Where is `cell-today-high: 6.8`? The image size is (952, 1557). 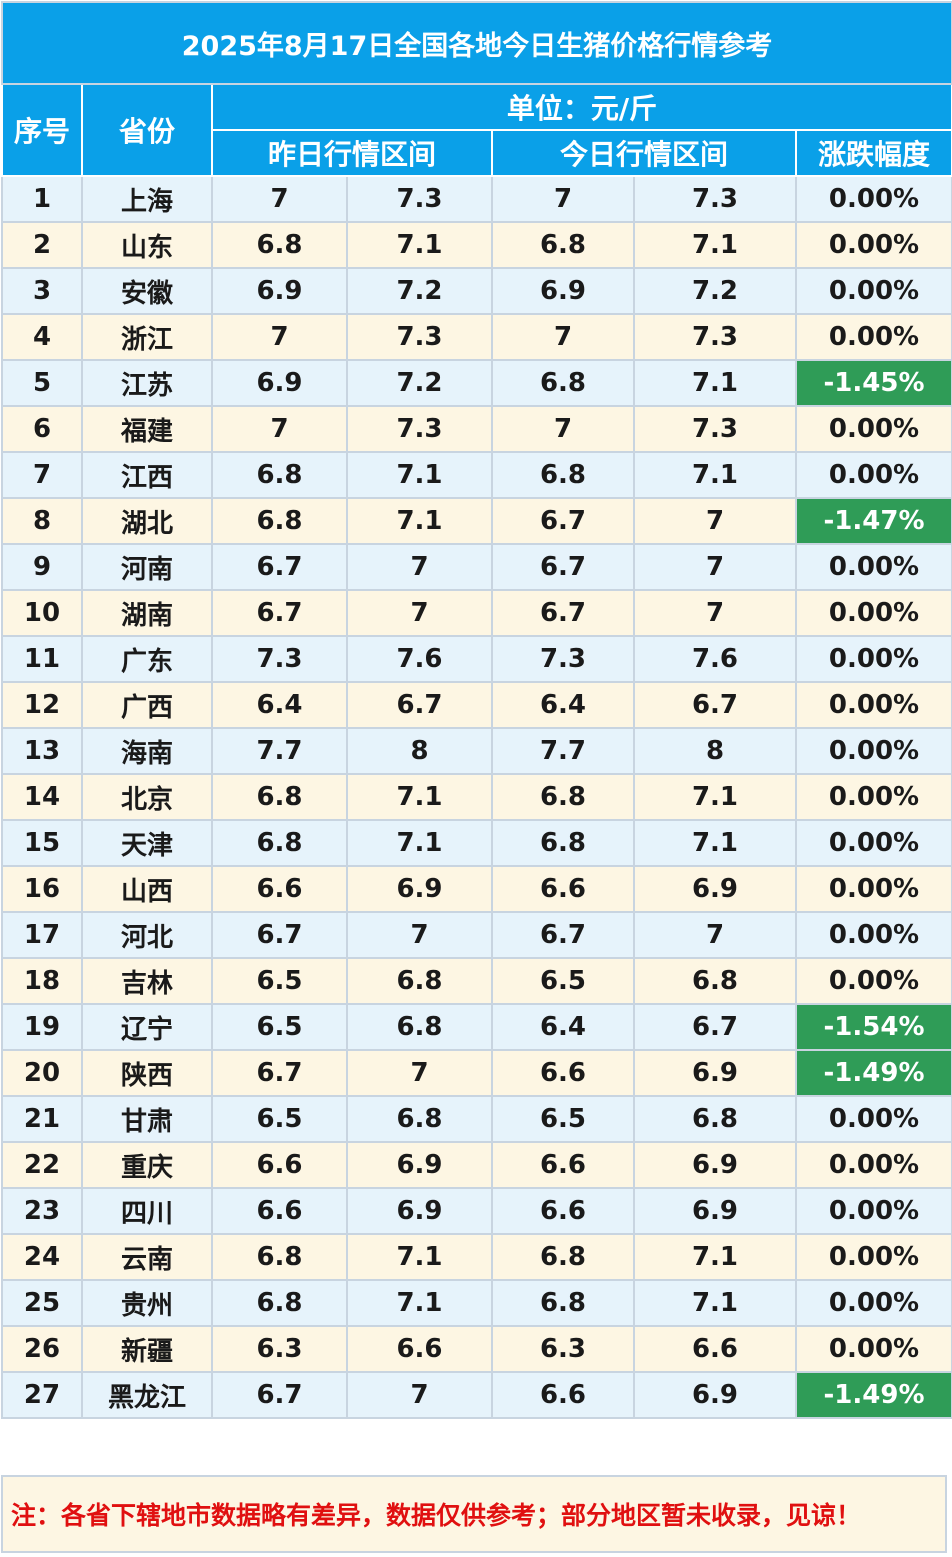 cell-today-high: 6.8 is located at coordinates (715, 1119).